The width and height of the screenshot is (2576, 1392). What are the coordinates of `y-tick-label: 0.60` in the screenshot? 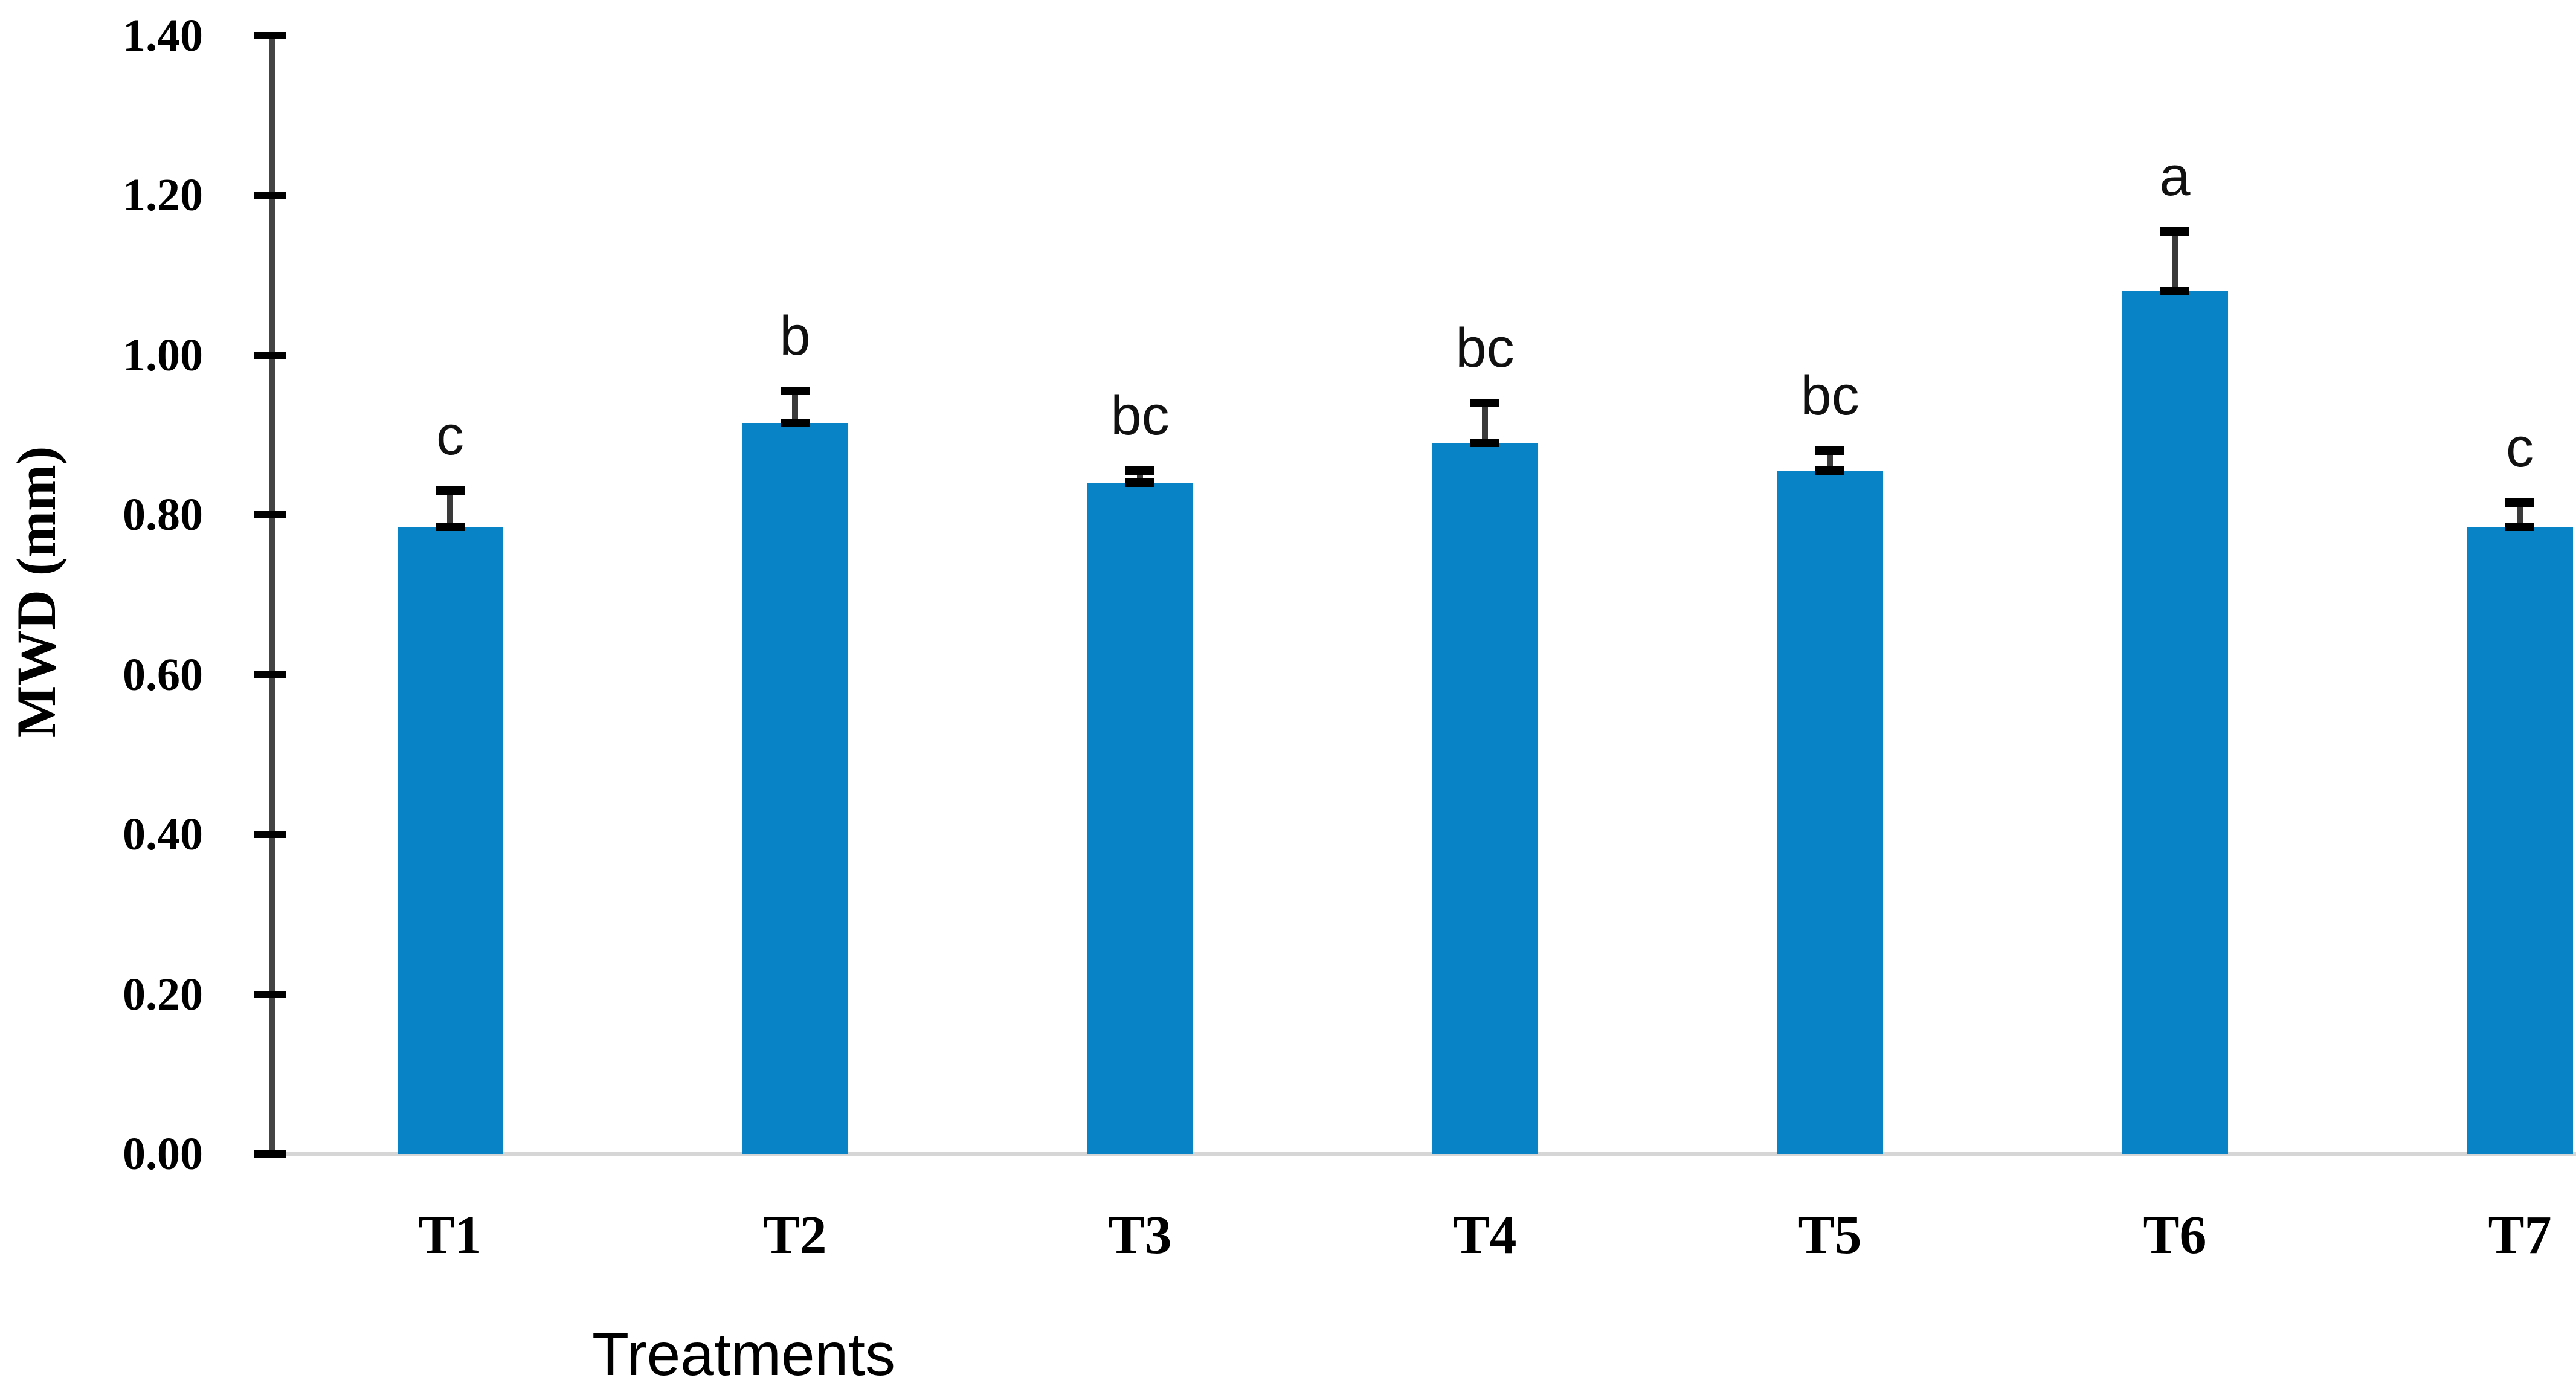 It's located at (163, 674).